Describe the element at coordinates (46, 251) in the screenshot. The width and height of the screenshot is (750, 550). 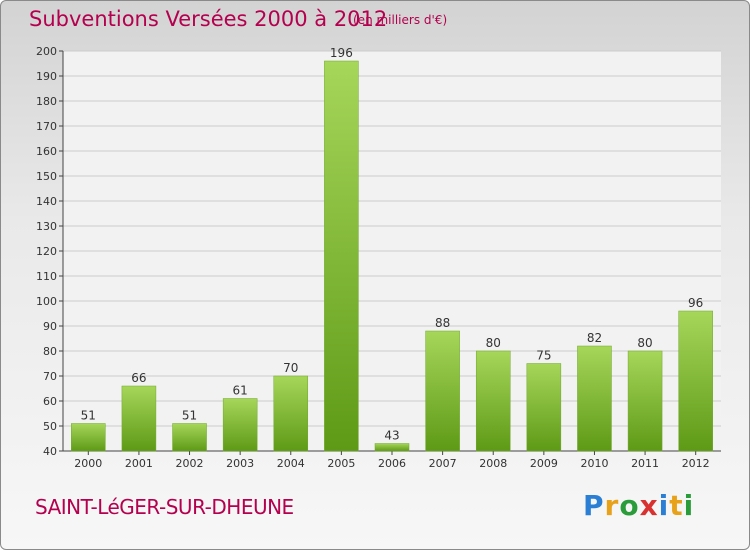
I see `y-tick-label: 120` at that location.